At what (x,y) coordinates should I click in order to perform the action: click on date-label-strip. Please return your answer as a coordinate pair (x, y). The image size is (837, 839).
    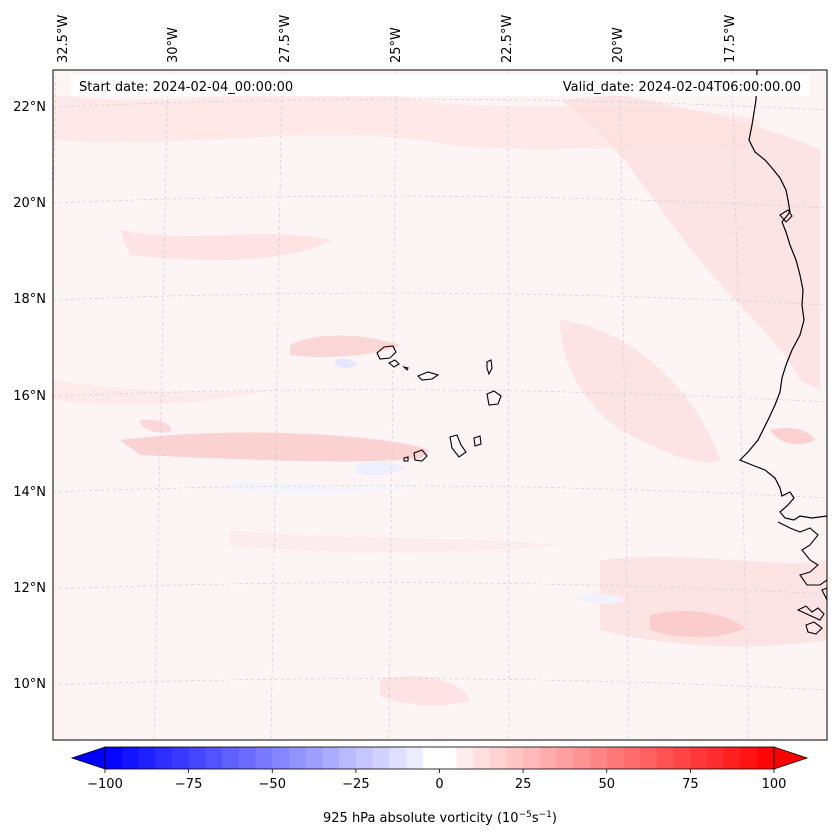
    Looking at the image, I should click on (440, 85).